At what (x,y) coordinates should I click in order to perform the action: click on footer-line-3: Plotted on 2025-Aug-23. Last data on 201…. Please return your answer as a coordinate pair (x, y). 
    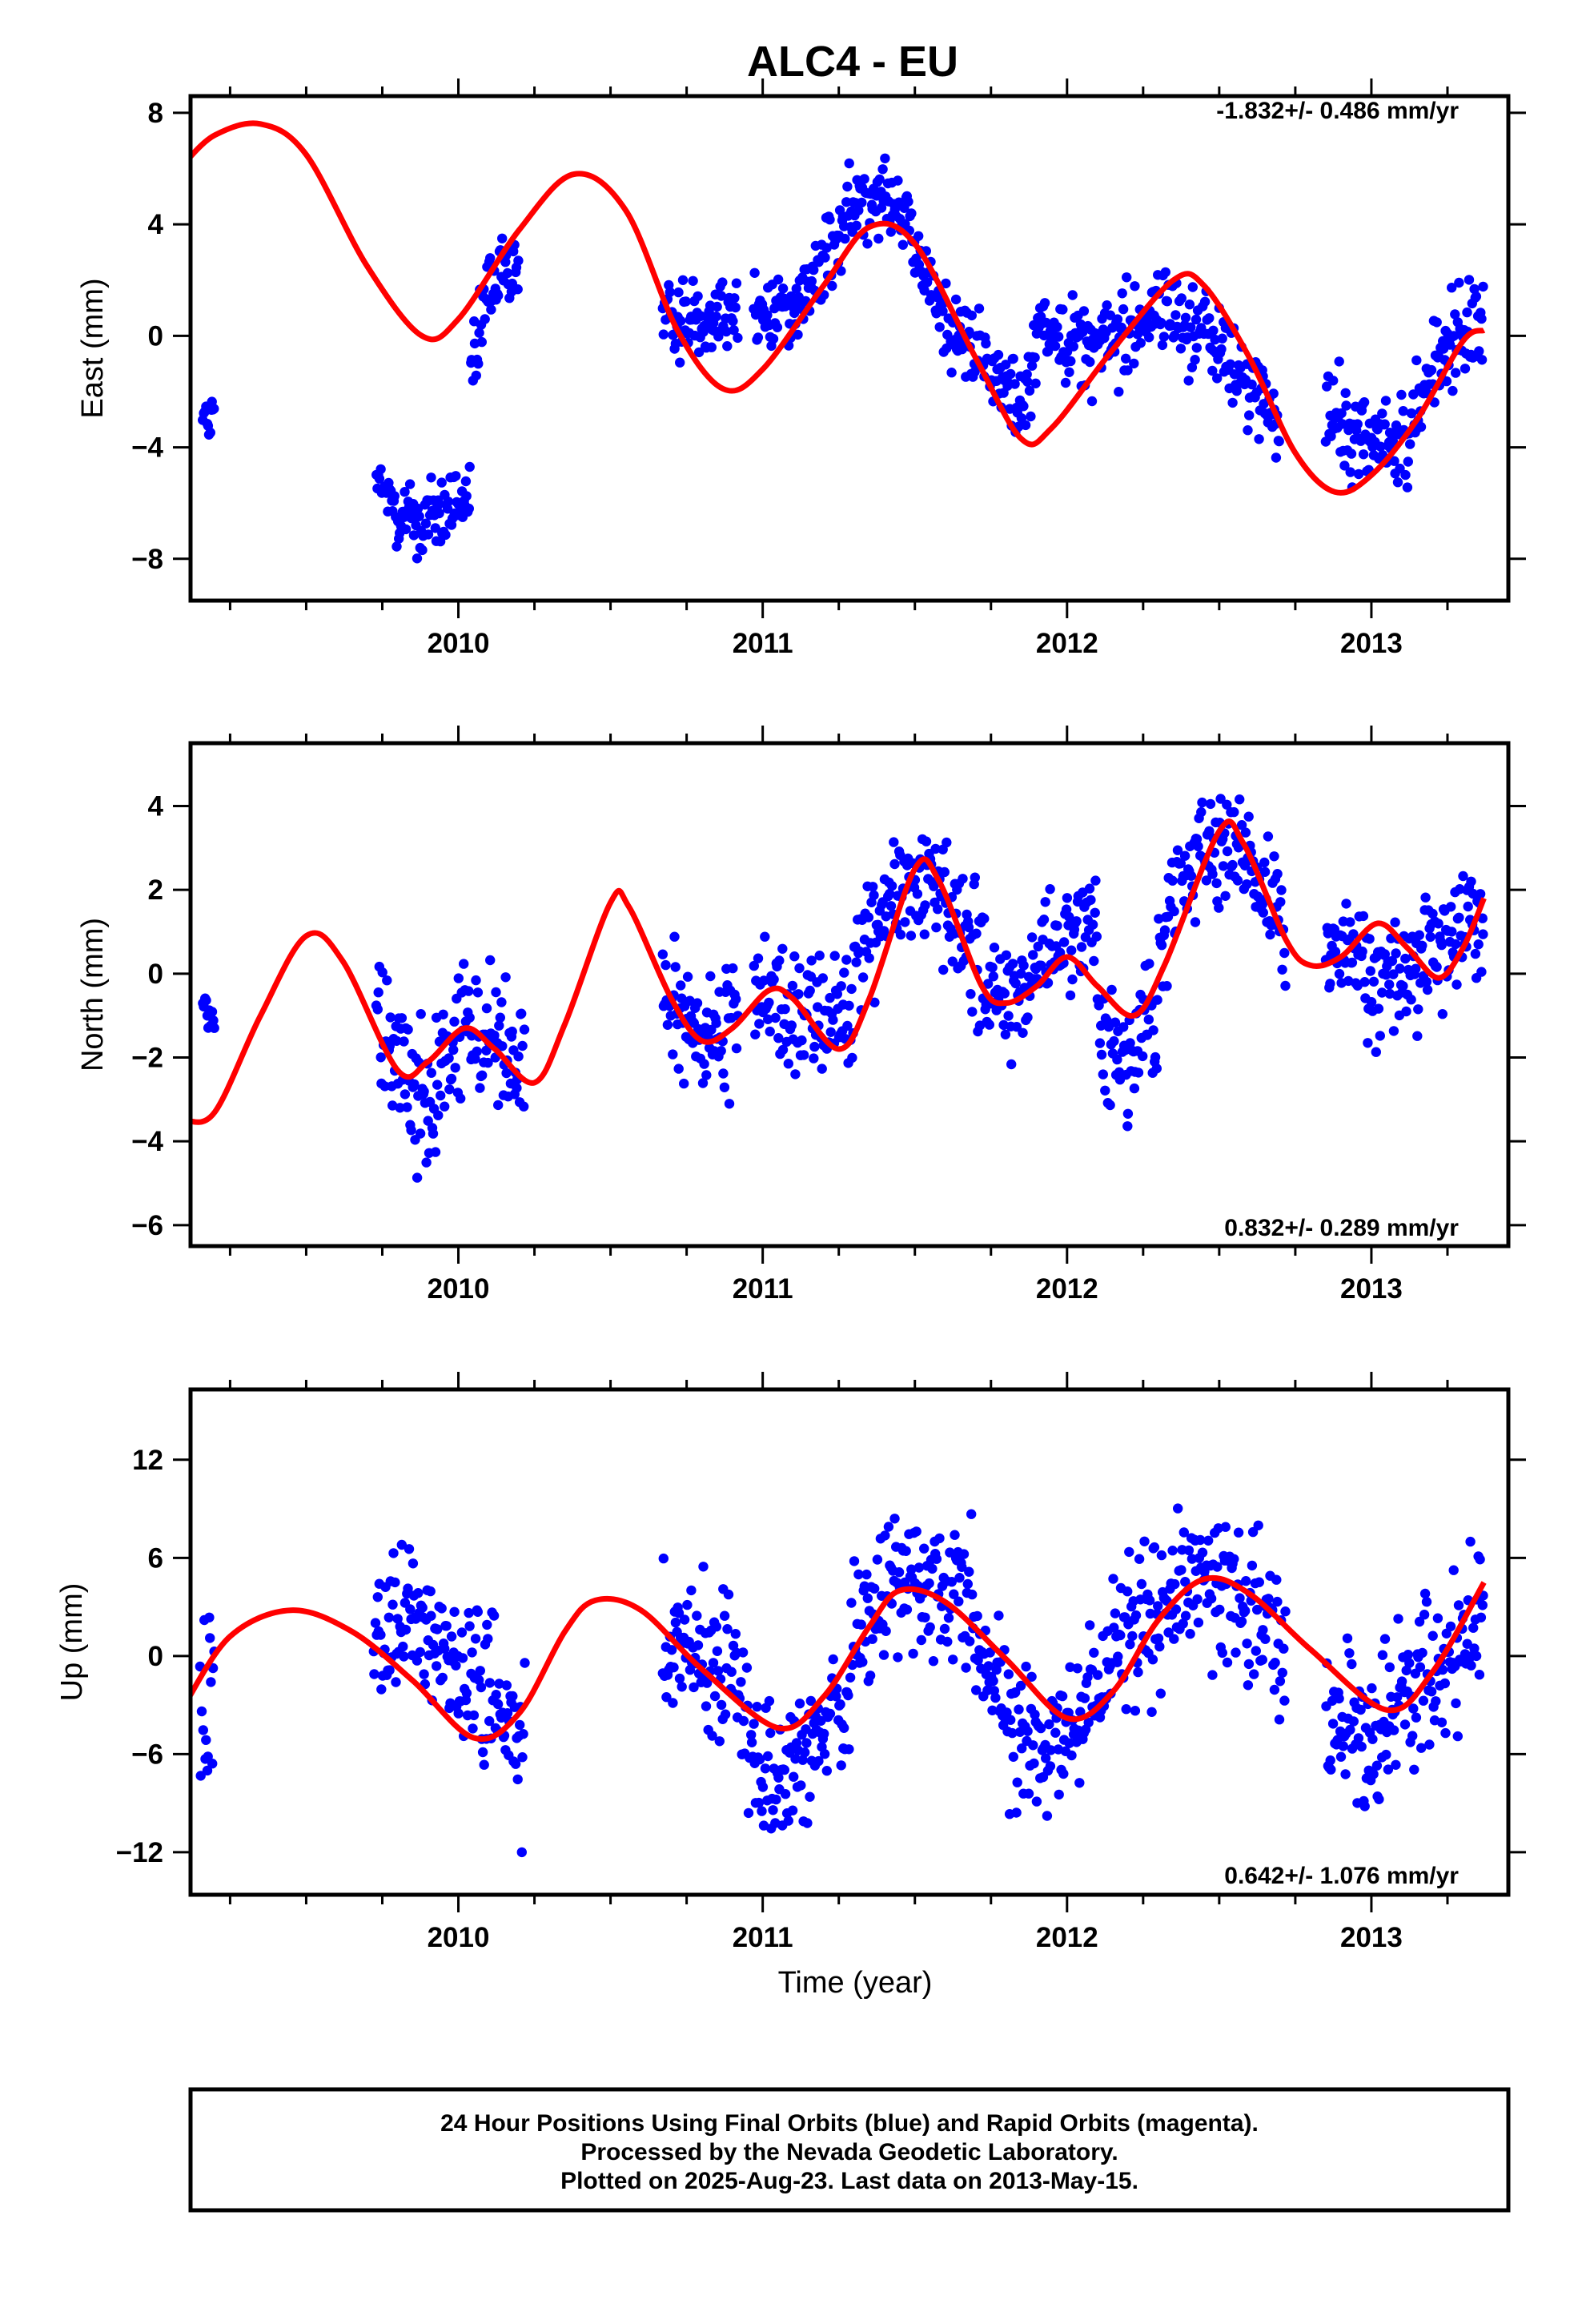
    Looking at the image, I should click on (849, 2181).